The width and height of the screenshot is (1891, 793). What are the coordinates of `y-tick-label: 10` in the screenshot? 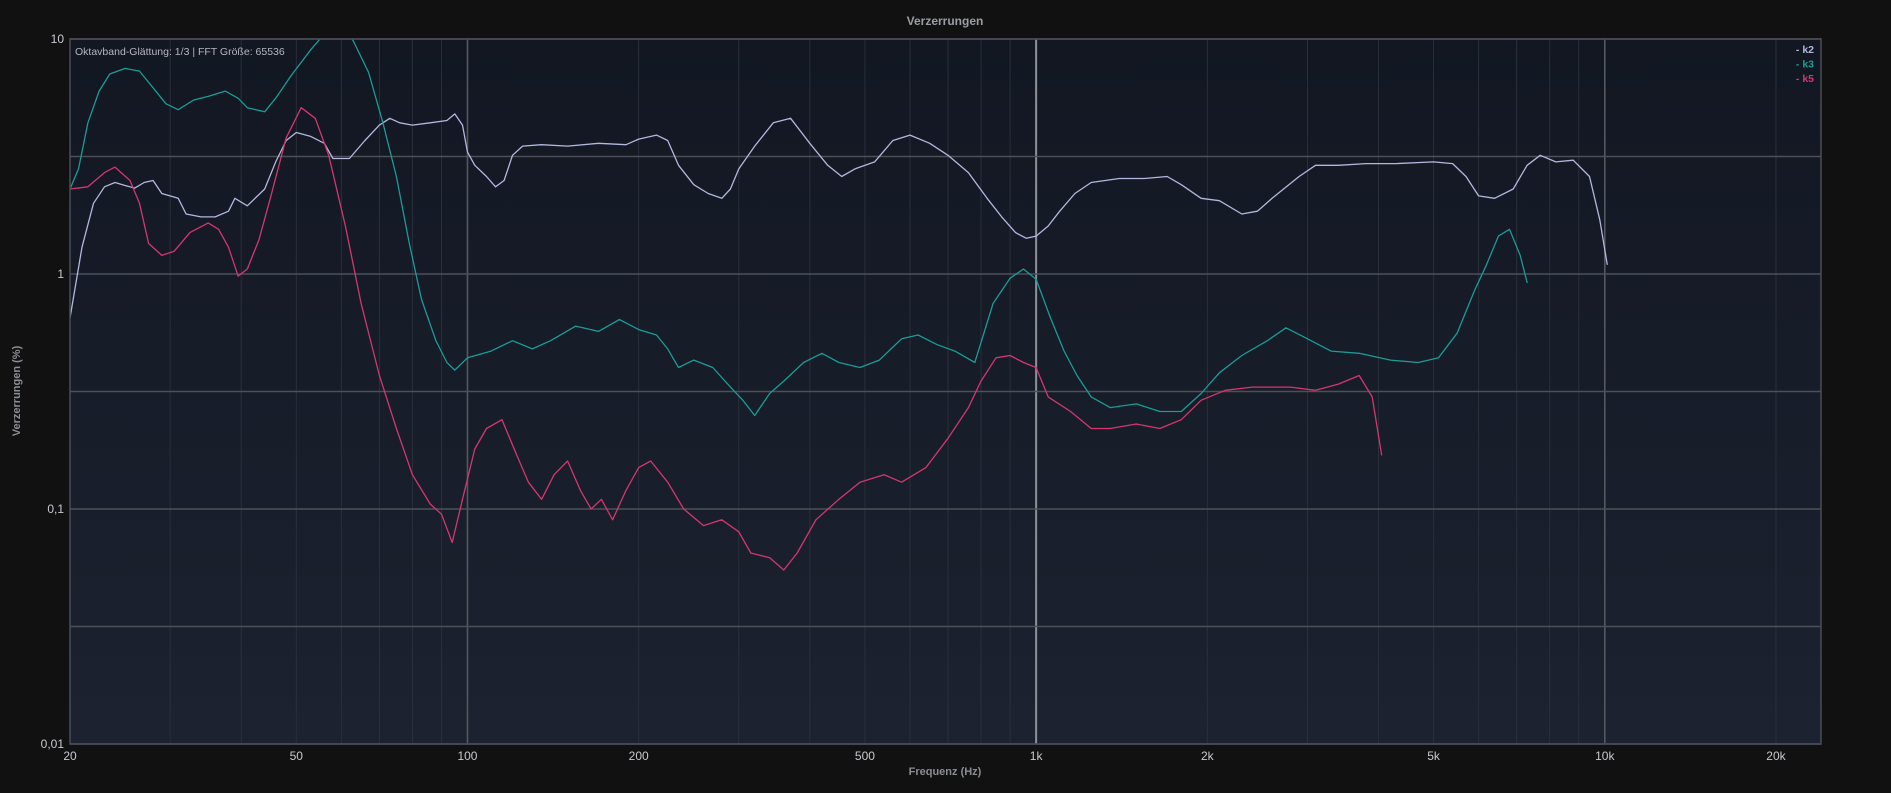 It's located at (58, 39).